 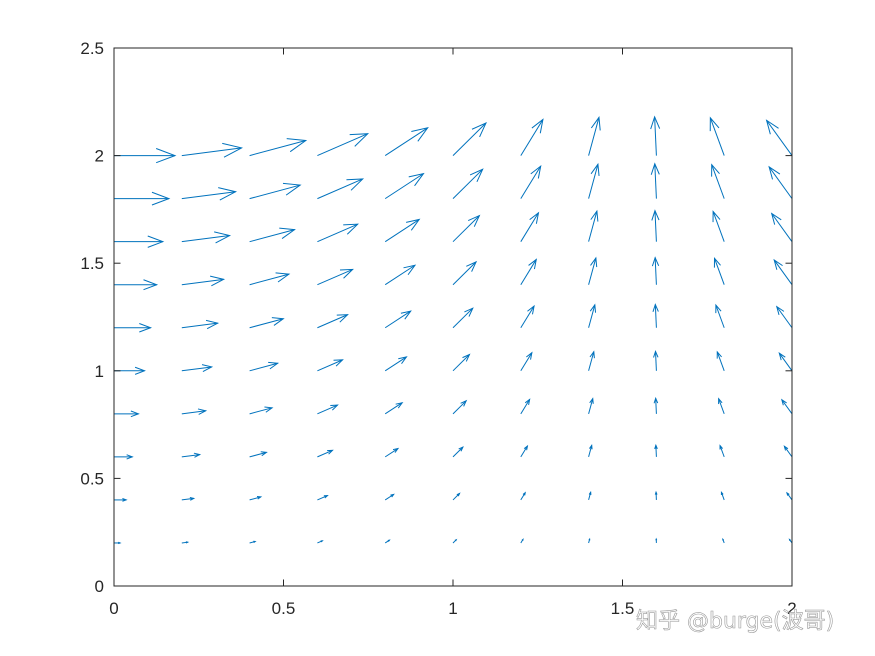 I want to click on y-tick-label: 0, so click(x=99, y=586).